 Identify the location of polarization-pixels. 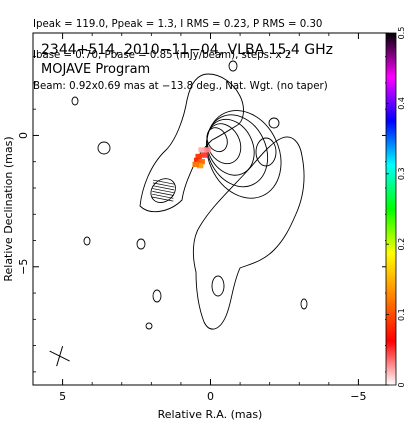
(201, 158).